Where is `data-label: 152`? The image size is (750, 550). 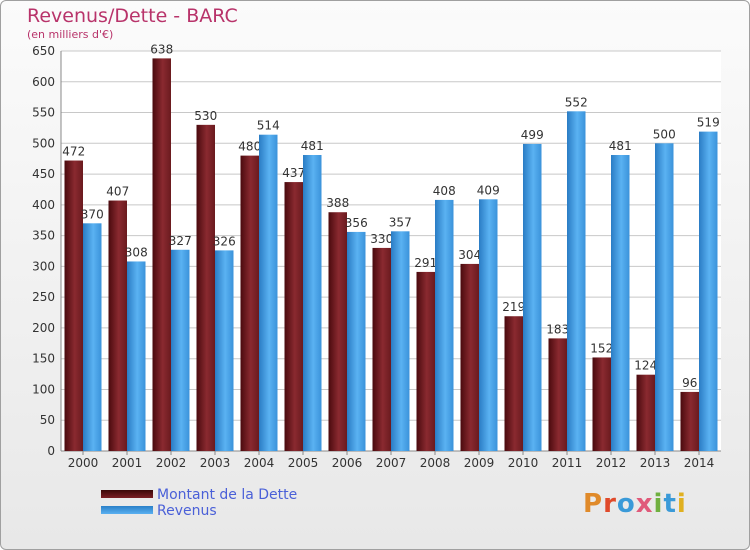
data-label: 152 is located at coordinates (601, 348).